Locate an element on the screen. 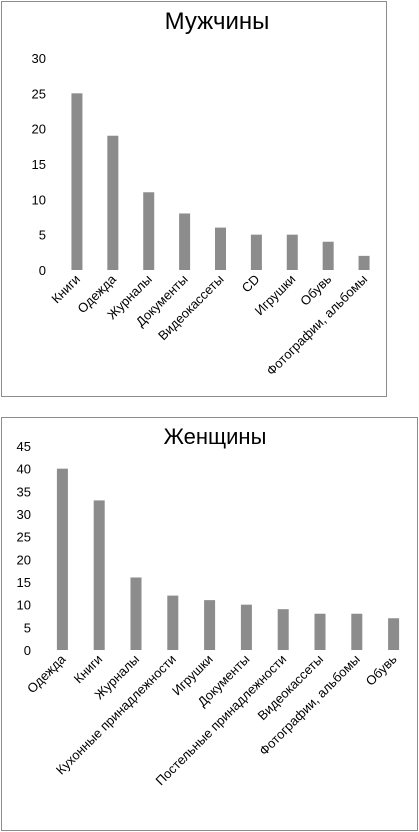  y-tick-label: 45 is located at coordinates (24, 446).